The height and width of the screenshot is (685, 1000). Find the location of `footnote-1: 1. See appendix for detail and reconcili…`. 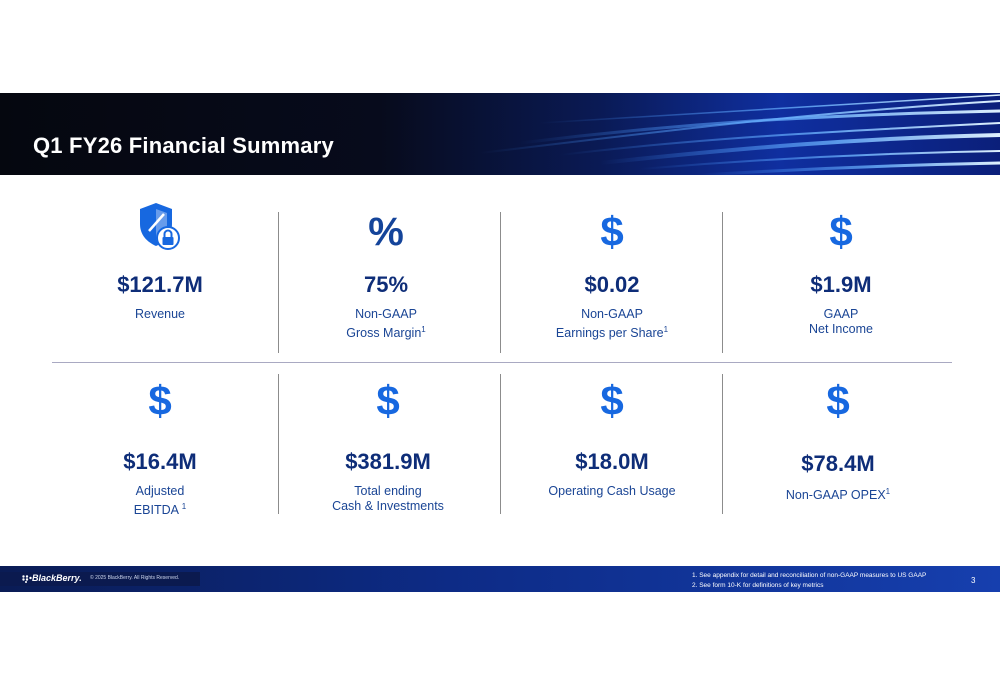

footnote-1: 1. See appendix for detail and reconcili… is located at coordinates (809, 575).